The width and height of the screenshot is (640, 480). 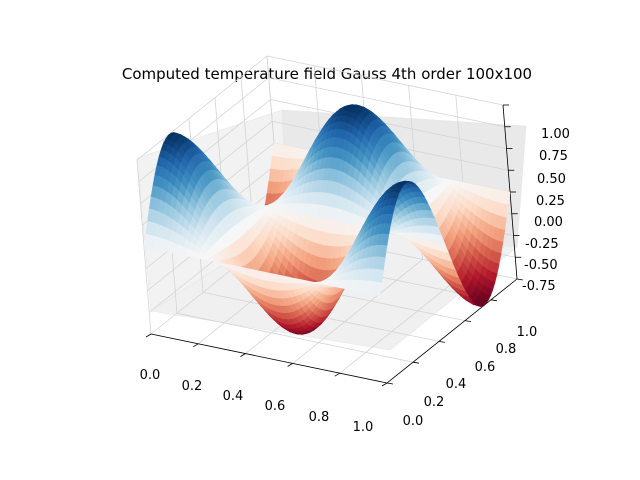 I want to click on z-tick-label: 0.00, so click(x=548, y=222).